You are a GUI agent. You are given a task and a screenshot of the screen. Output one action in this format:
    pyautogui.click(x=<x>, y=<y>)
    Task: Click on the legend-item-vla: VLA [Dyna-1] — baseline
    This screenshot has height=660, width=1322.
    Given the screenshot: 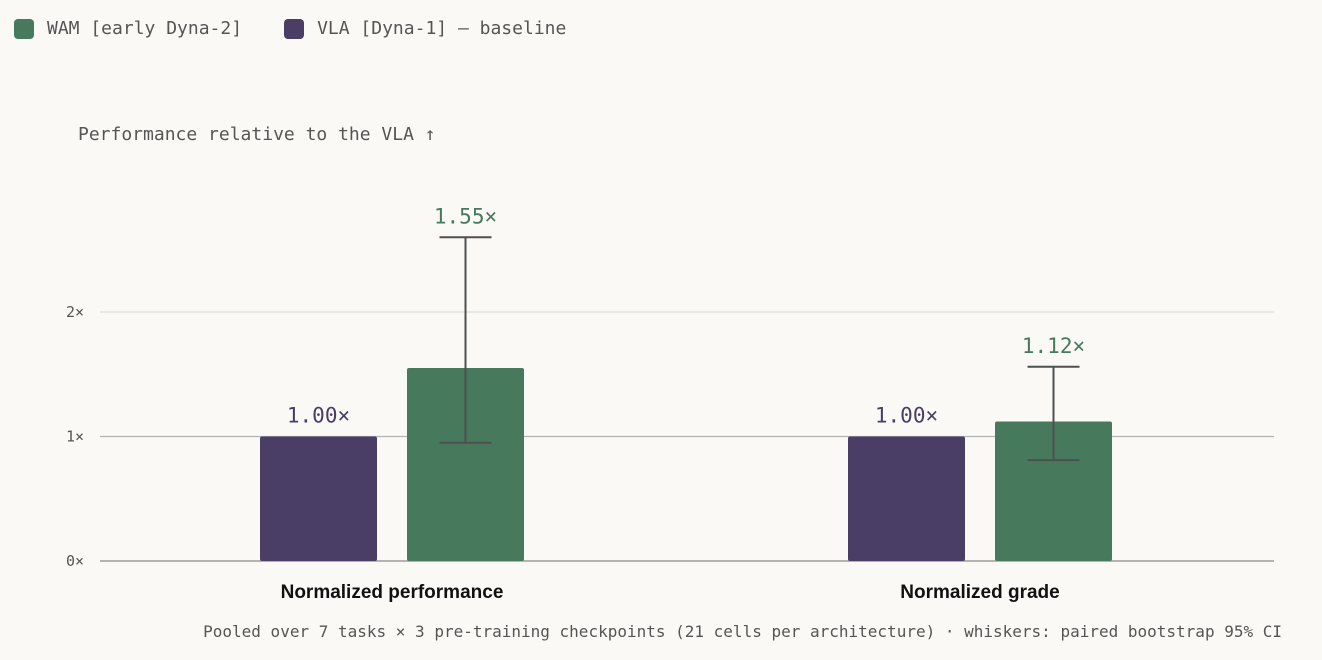 What is the action you would take?
    pyautogui.click(x=425, y=28)
    